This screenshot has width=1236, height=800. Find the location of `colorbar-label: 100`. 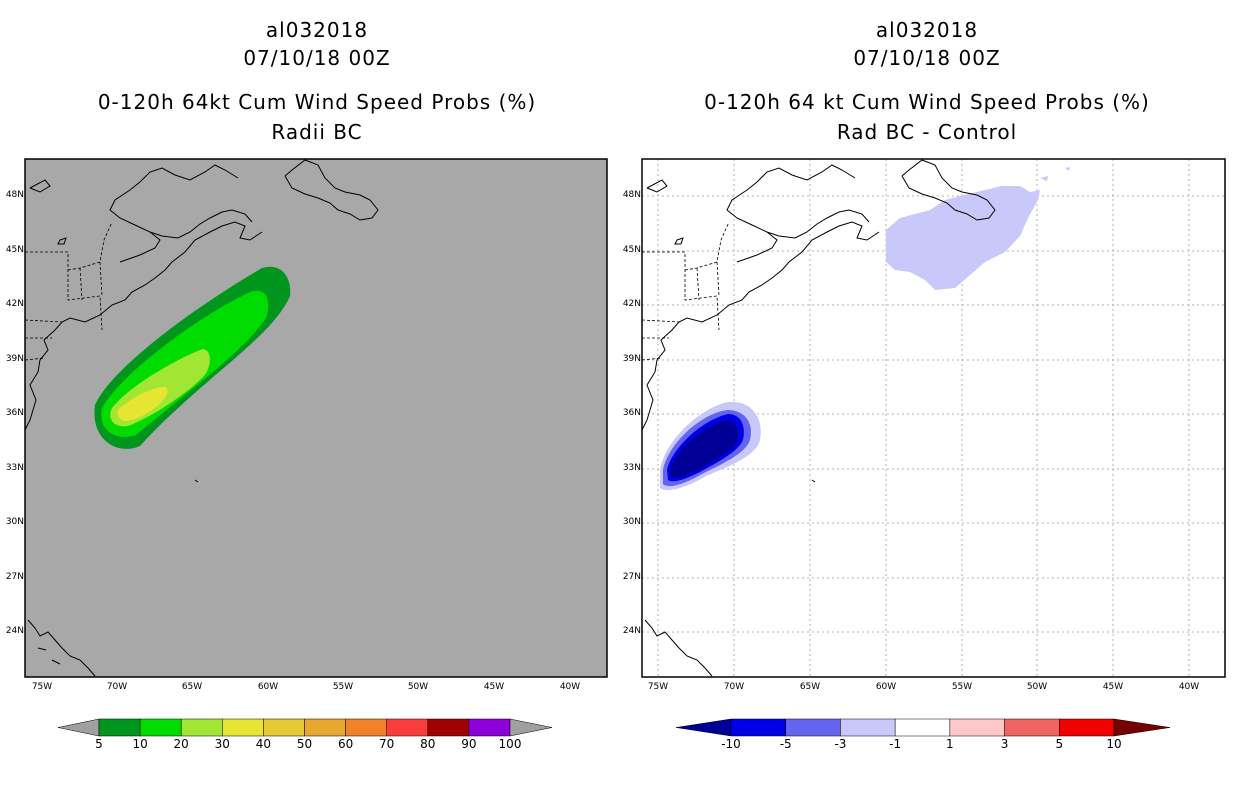

colorbar-label: 100 is located at coordinates (510, 744).